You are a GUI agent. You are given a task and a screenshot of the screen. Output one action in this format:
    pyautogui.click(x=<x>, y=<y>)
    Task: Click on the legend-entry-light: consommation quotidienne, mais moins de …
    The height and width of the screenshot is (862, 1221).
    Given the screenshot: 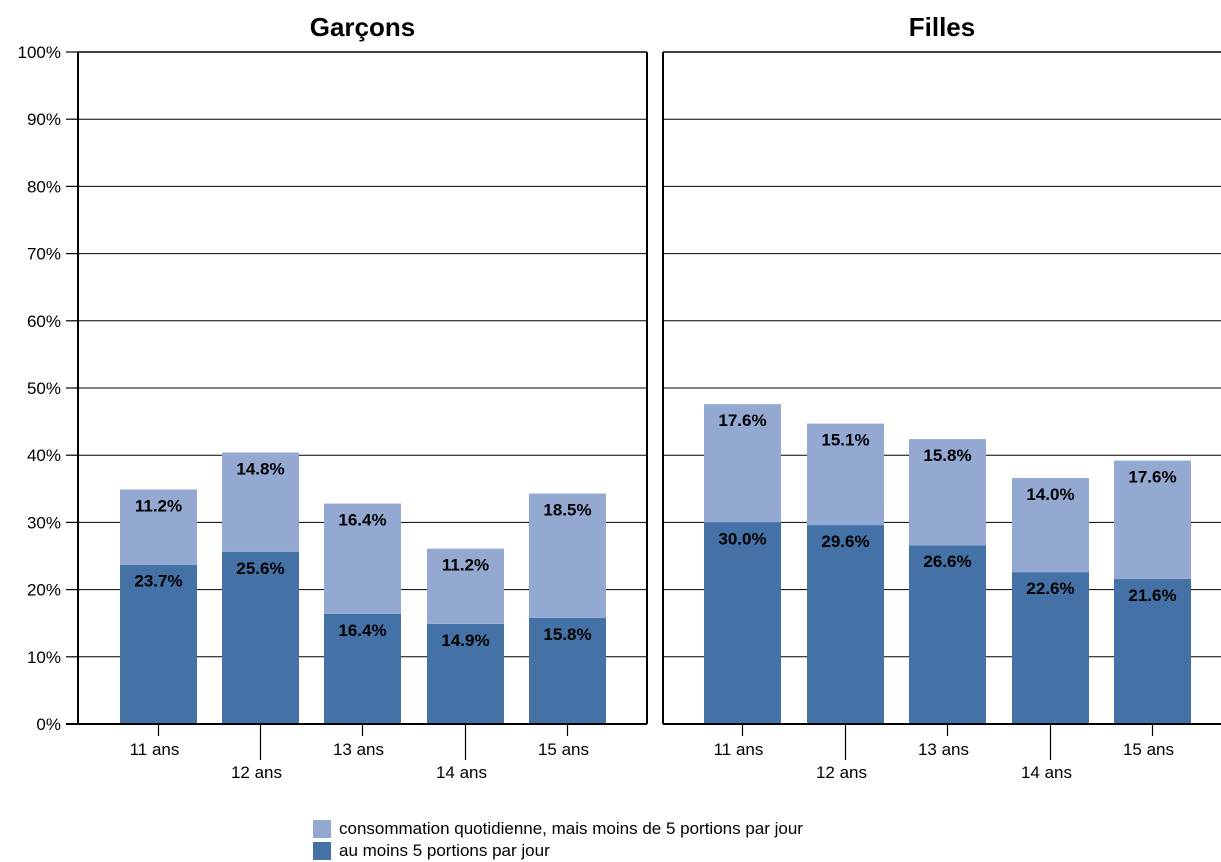 What is the action you would take?
    pyautogui.click(x=558, y=829)
    